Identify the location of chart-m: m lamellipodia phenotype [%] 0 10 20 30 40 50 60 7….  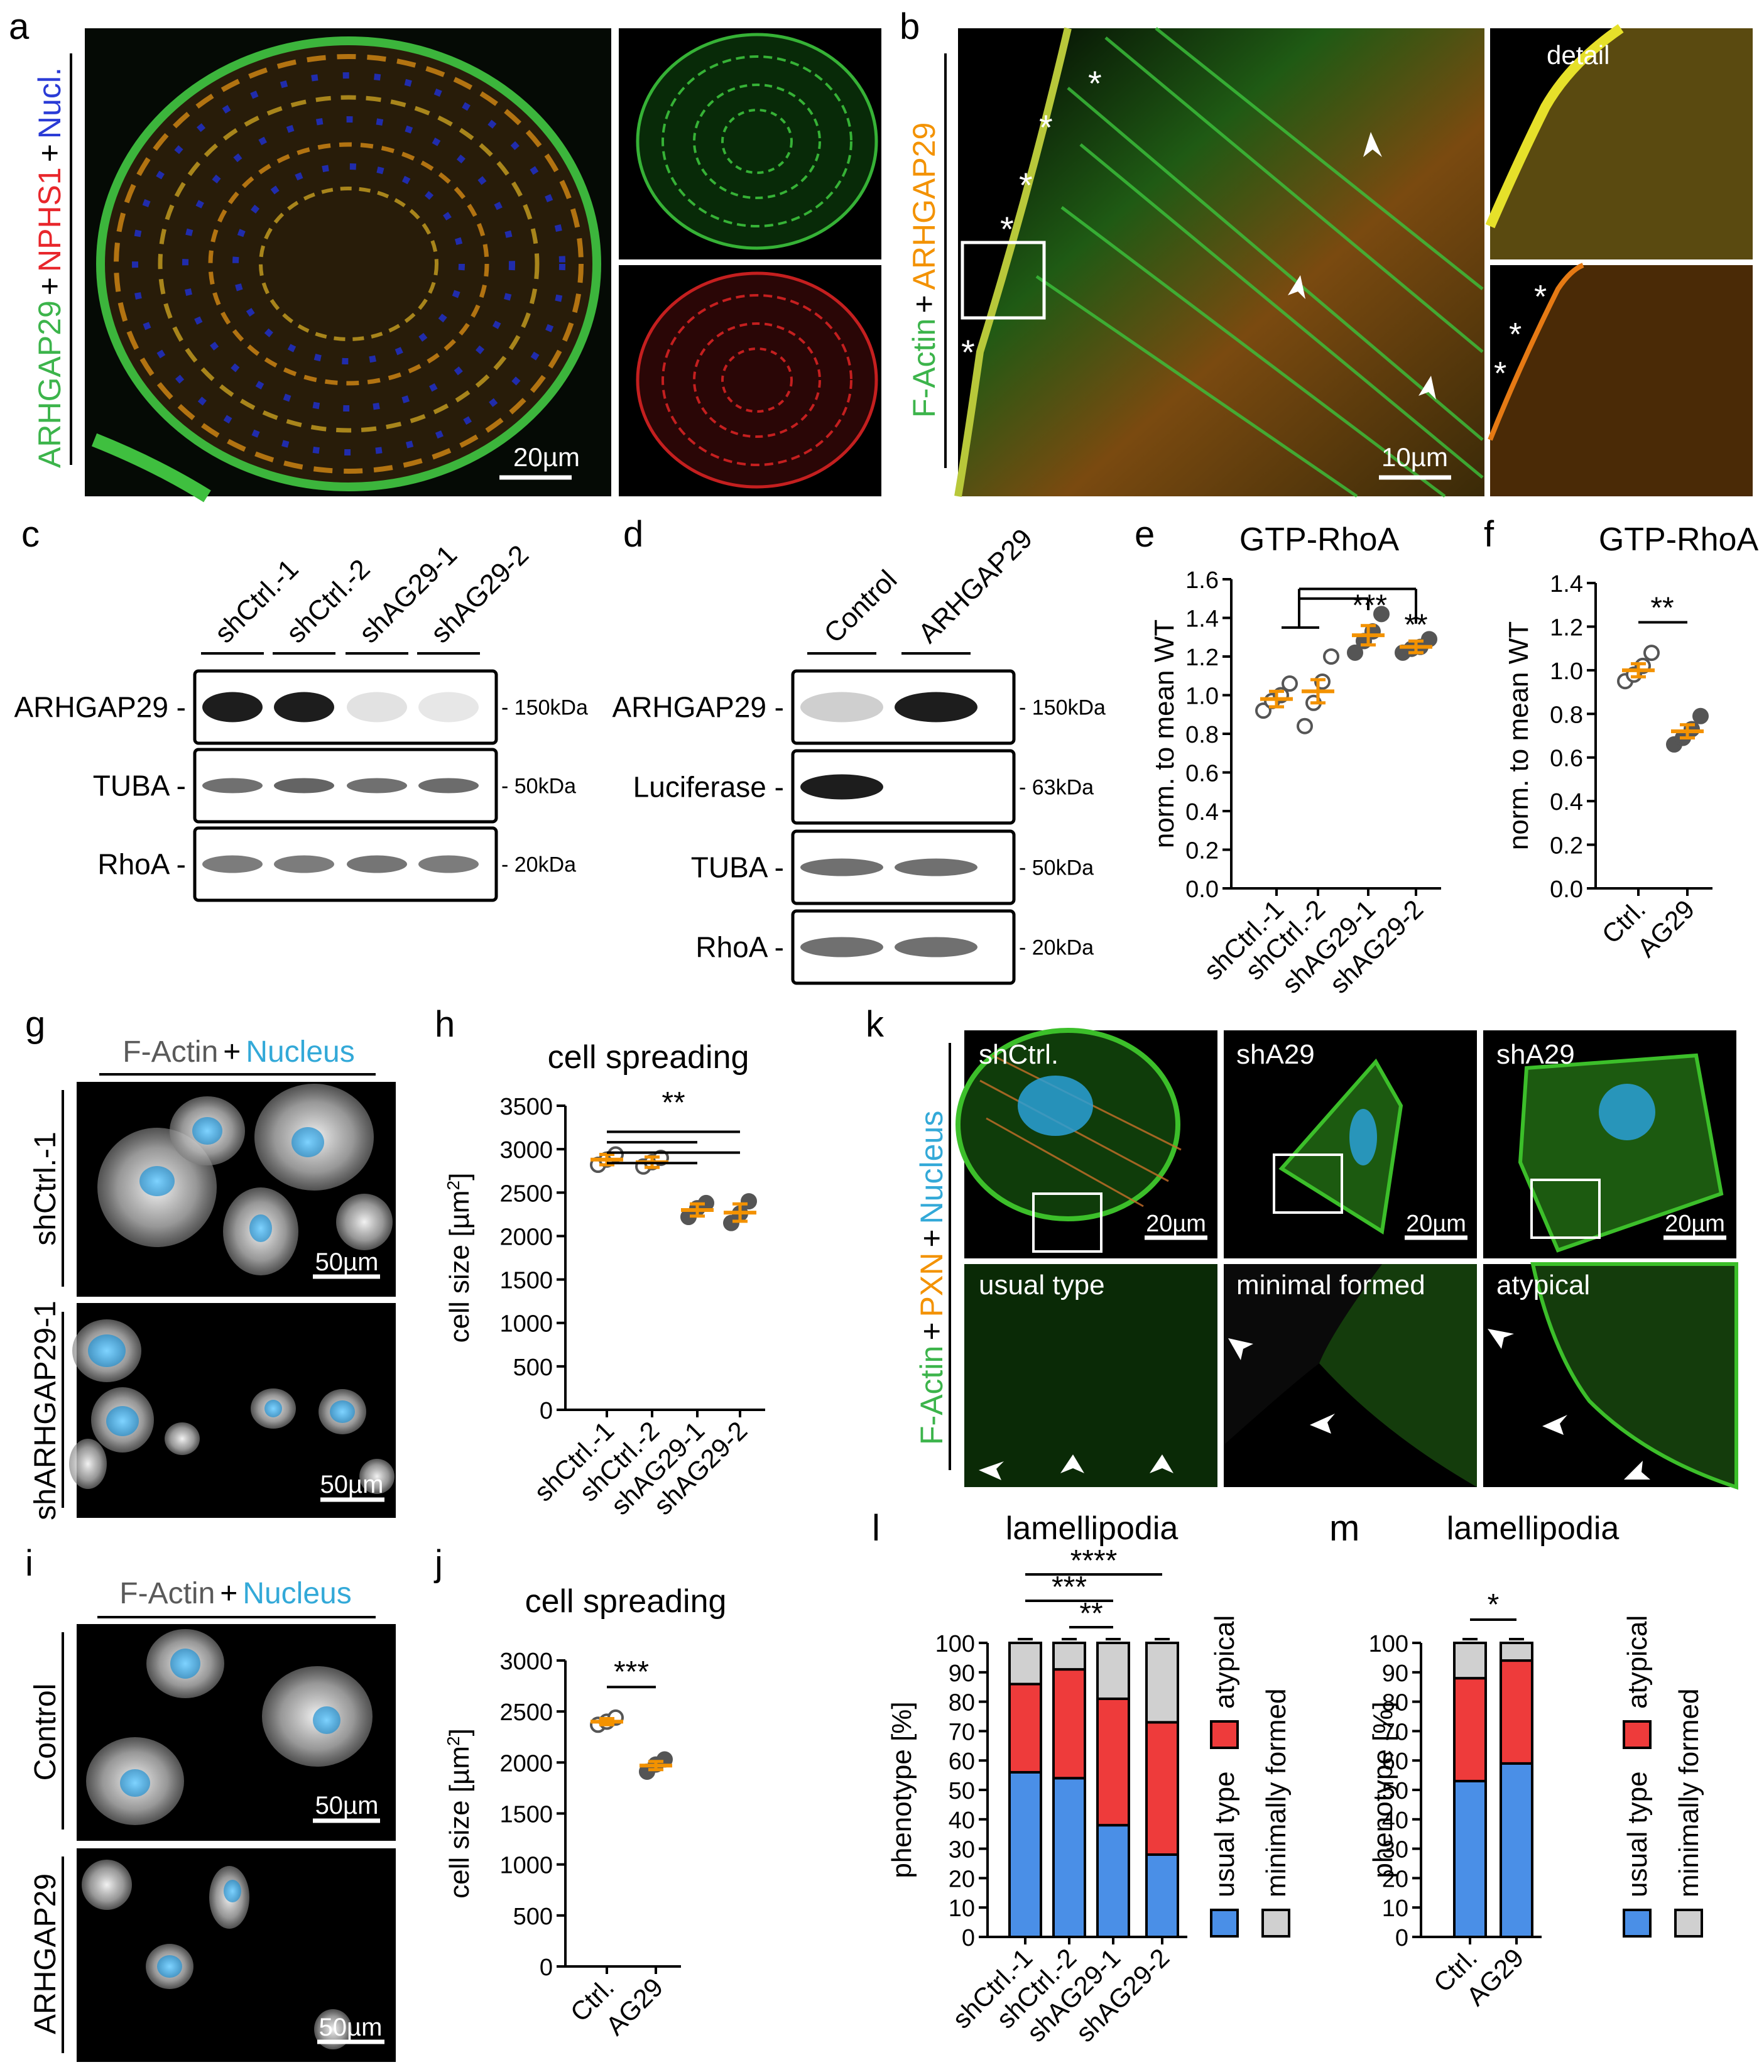
(1516, 1759).